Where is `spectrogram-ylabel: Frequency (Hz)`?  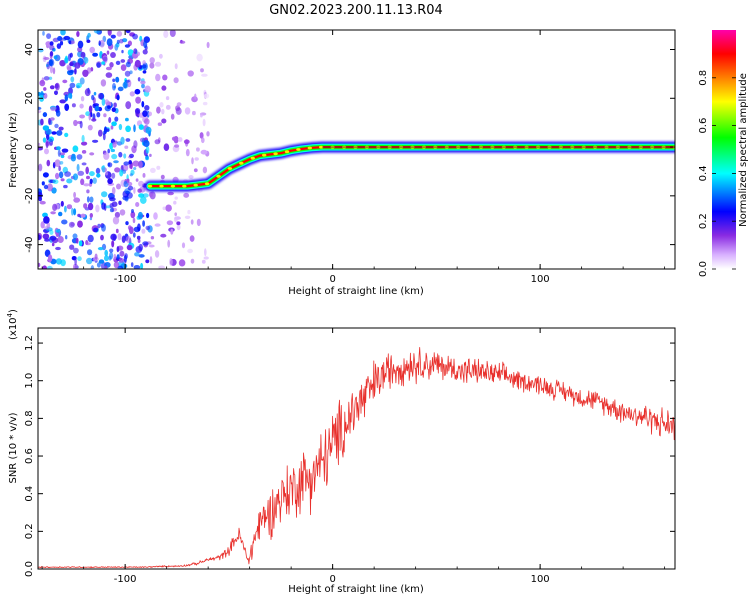
spectrogram-ylabel: Frequency (Hz) is located at coordinates (13, 150).